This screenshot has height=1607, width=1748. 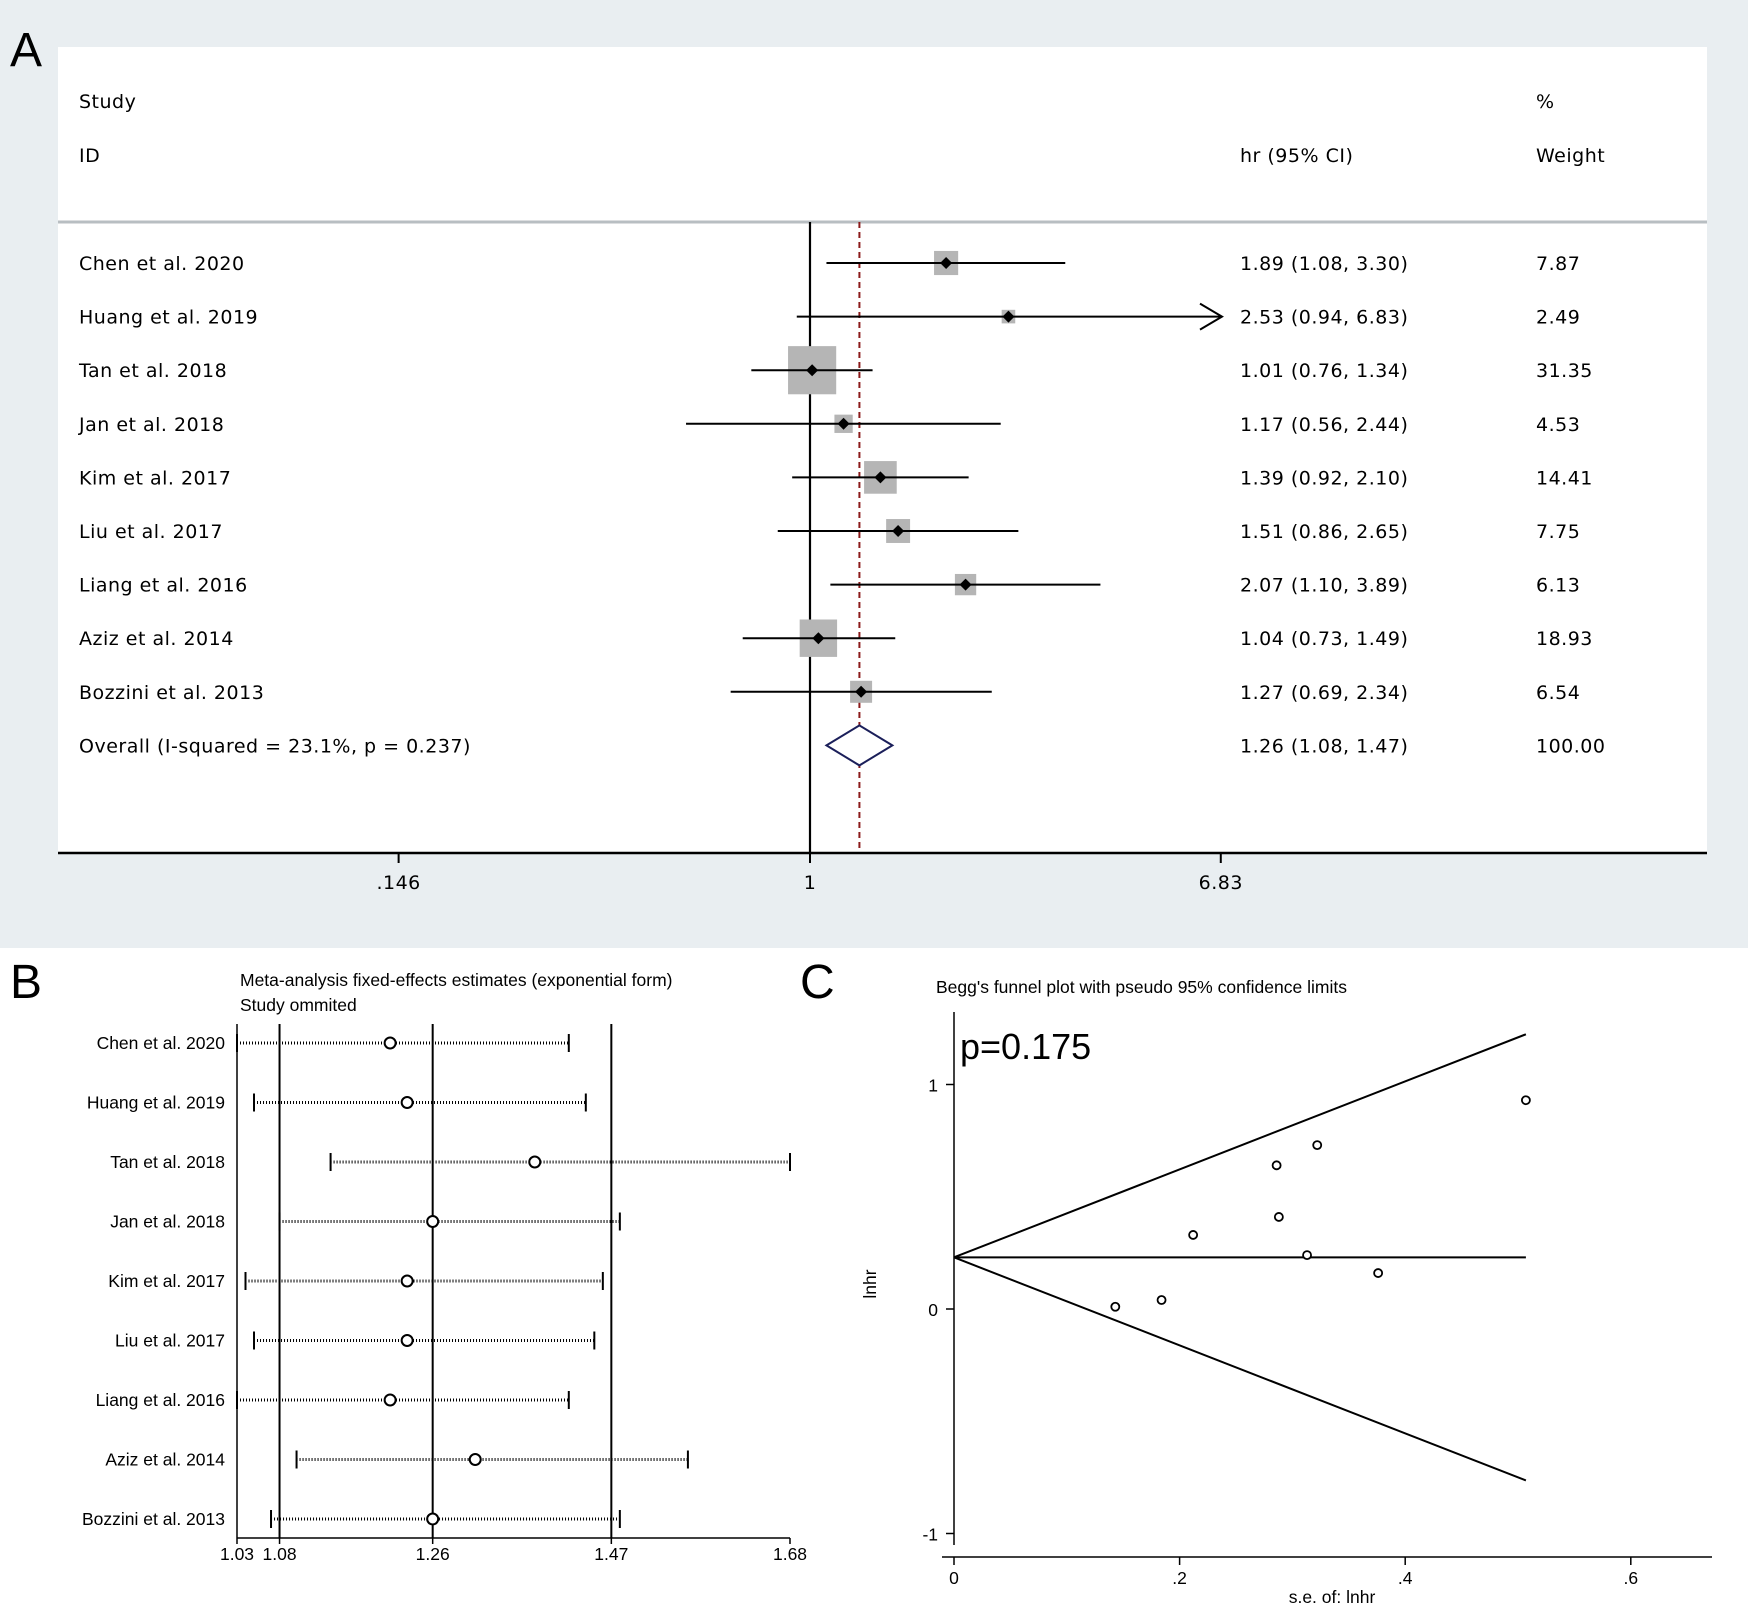 What do you see at coordinates (1324, 693) in the screenshot?
I see `study-hr-ci: 1.27 (0.69, 2.34)` at bounding box center [1324, 693].